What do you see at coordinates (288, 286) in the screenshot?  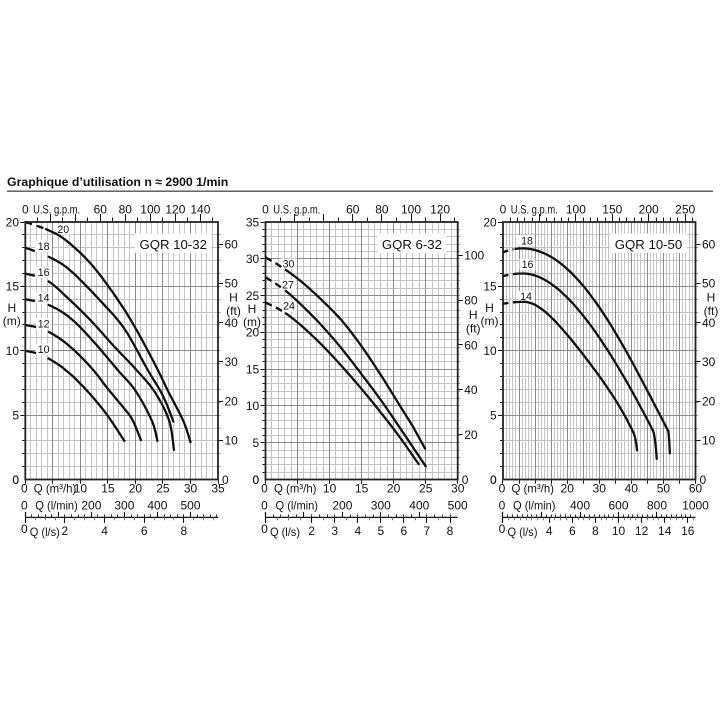 I see `svg-text: 27` at bounding box center [288, 286].